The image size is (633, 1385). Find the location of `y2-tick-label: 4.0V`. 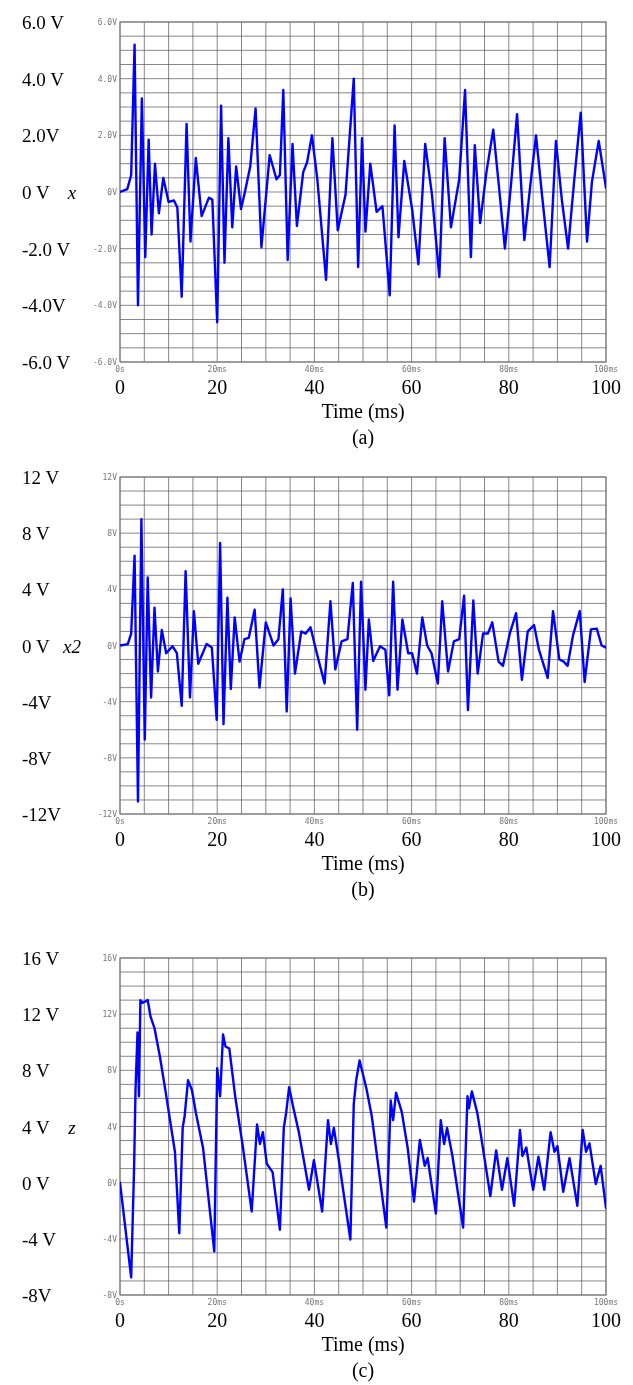

y2-tick-label: 4.0V is located at coordinates (107, 79).